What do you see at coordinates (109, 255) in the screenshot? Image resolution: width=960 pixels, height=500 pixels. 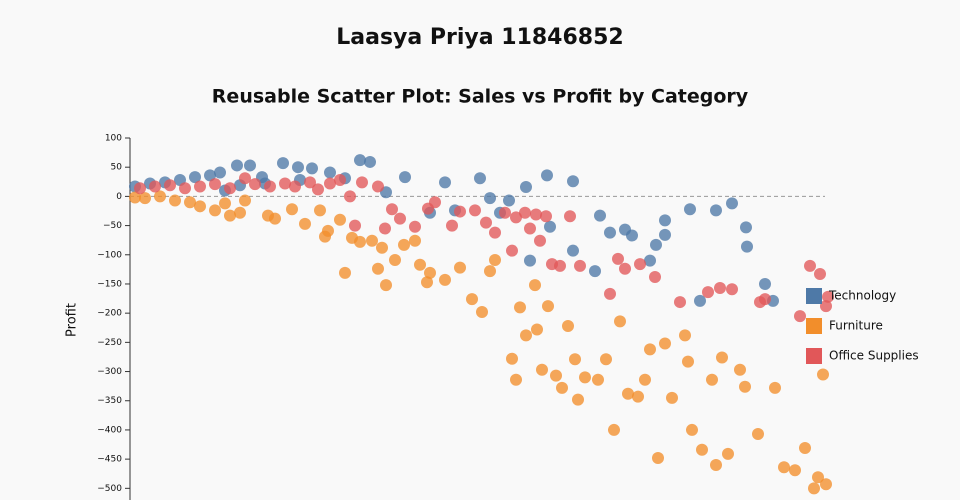 I see `y-tick-label: −100` at bounding box center [109, 255].